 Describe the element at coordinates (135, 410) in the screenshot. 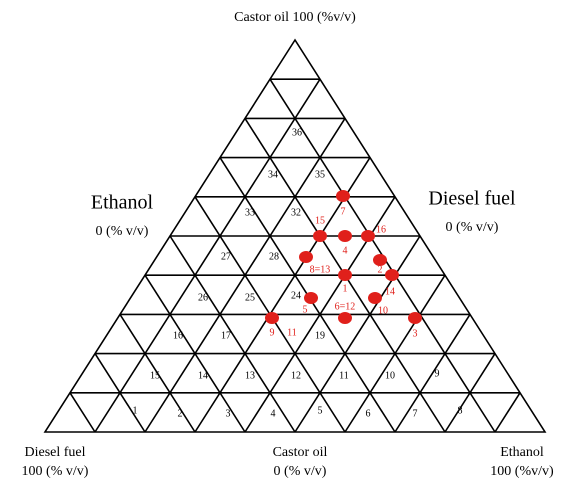

I see `region-label: 1` at that location.